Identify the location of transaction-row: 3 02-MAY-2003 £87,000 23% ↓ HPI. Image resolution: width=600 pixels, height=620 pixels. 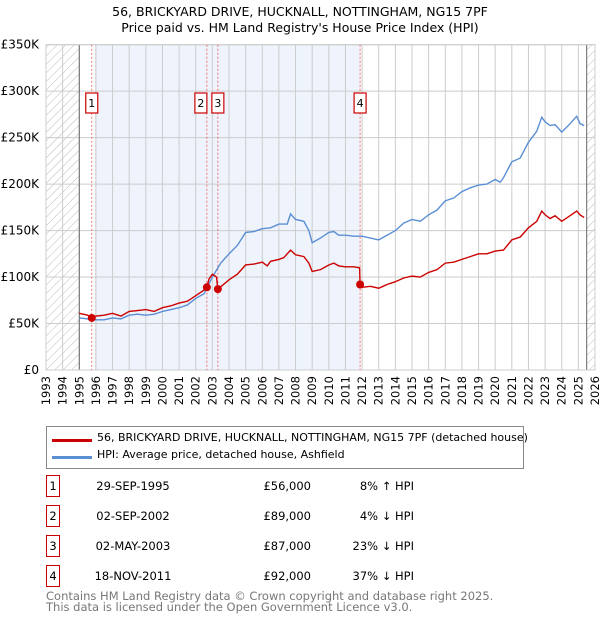
(246, 546).